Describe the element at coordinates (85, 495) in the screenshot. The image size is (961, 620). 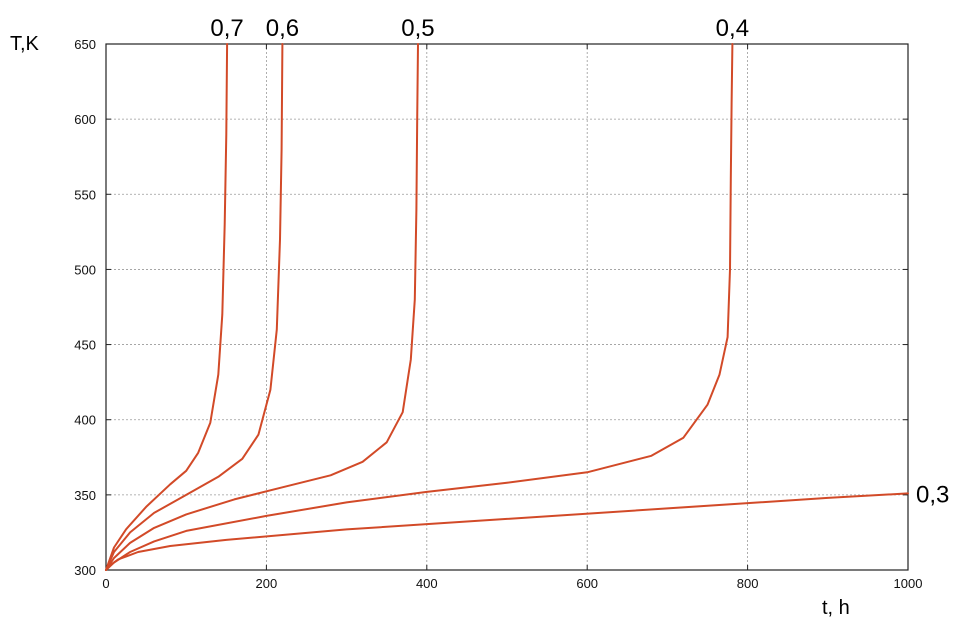
I see `y-tick-label: 350` at that location.